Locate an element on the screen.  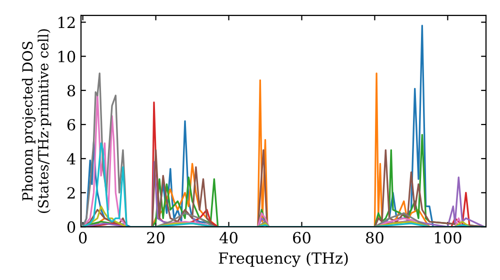
x-tick-label: 100 is located at coordinates (448, 238).